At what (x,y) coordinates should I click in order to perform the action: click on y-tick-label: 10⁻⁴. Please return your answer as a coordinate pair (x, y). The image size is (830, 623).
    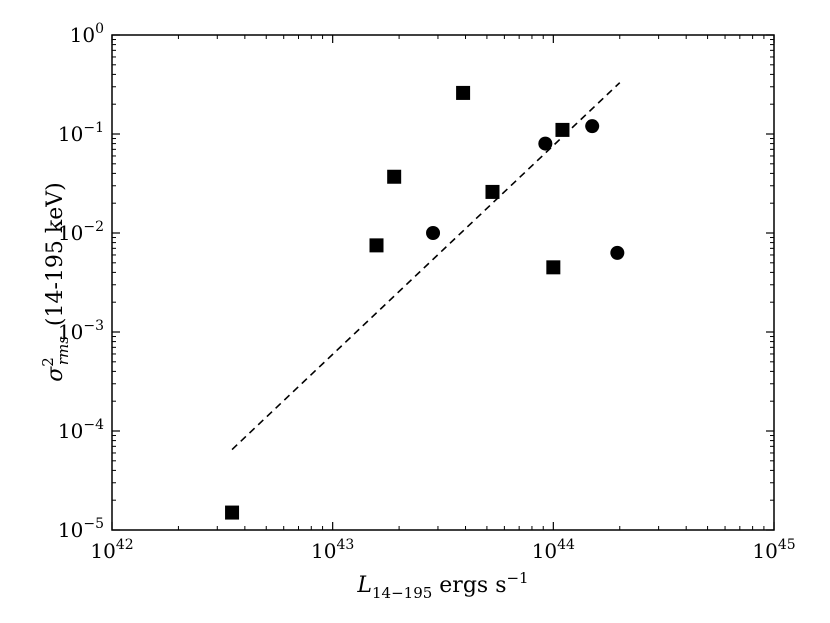
    Looking at the image, I should click on (81, 430).